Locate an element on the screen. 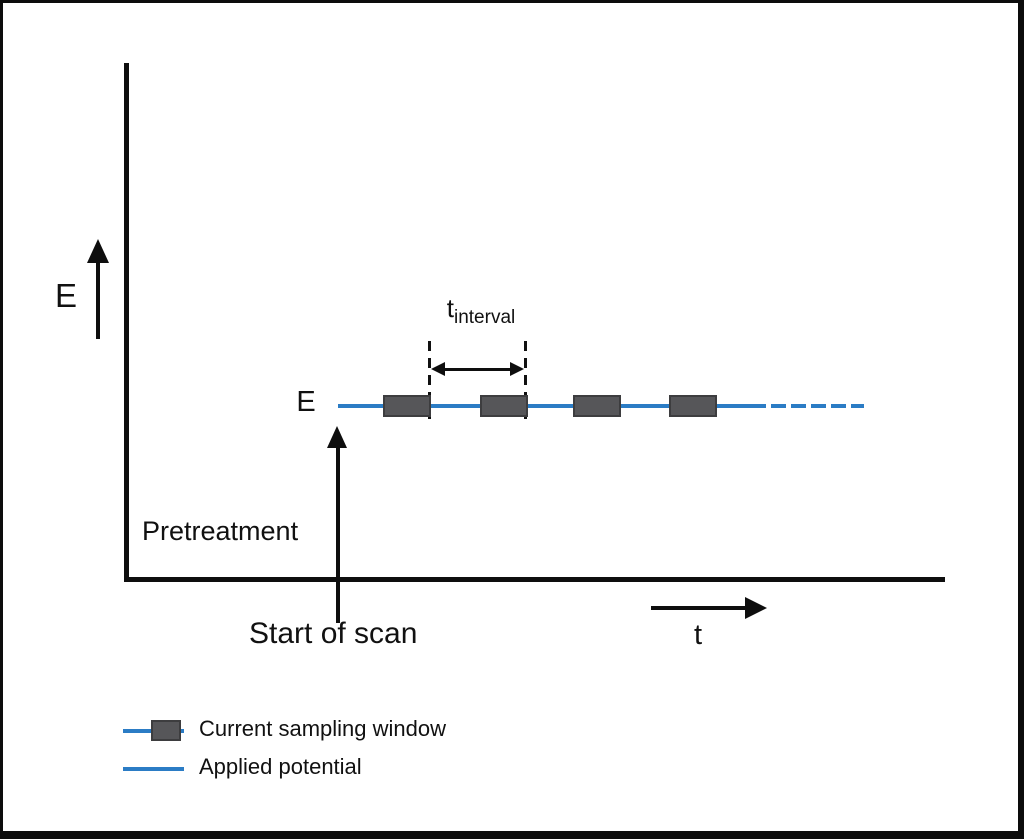 This screenshot has height=839, width=1024. interval-label-subscript: interval is located at coordinates (484, 317).